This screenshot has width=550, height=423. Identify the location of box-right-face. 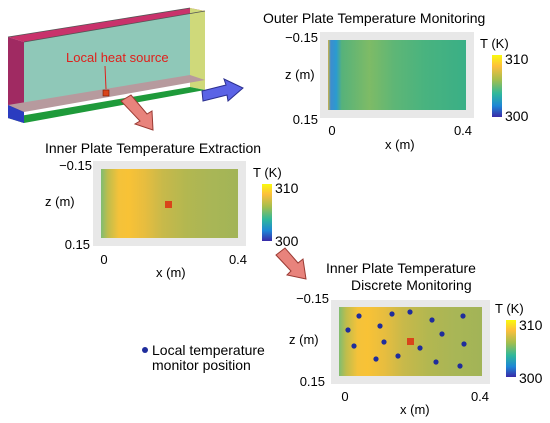
(197, 49).